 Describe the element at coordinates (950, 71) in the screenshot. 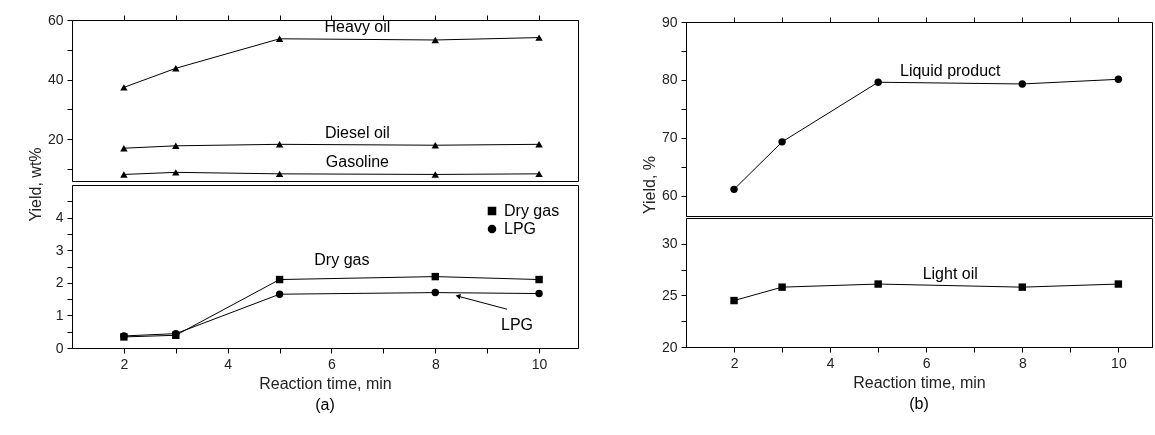

I see `series-label: Liquid product` at that location.